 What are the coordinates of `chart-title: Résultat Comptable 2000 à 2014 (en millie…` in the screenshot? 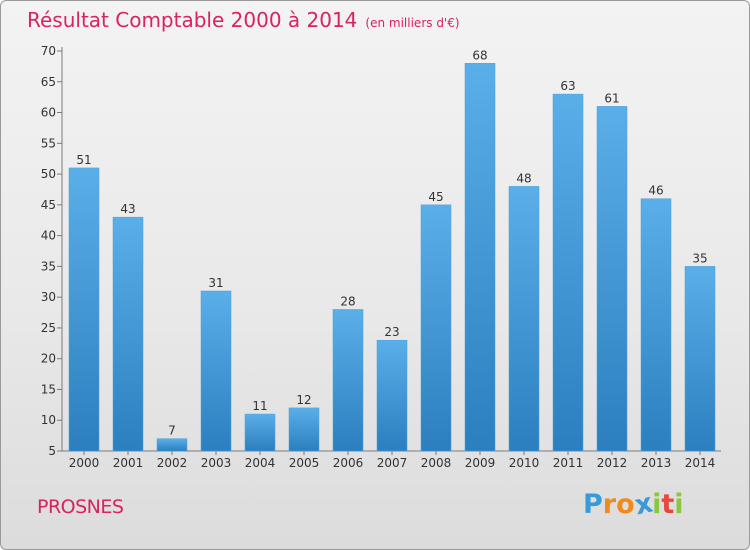 It's located at (243, 20).